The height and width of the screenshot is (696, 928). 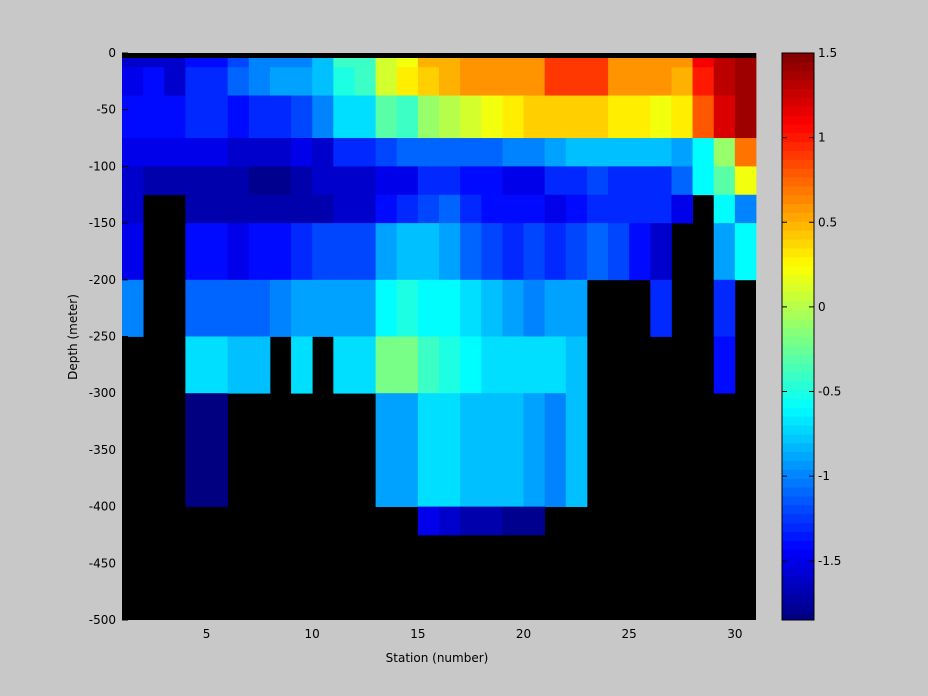 What do you see at coordinates (102, 393) in the screenshot?
I see `y-tick-label: -300` at bounding box center [102, 393].